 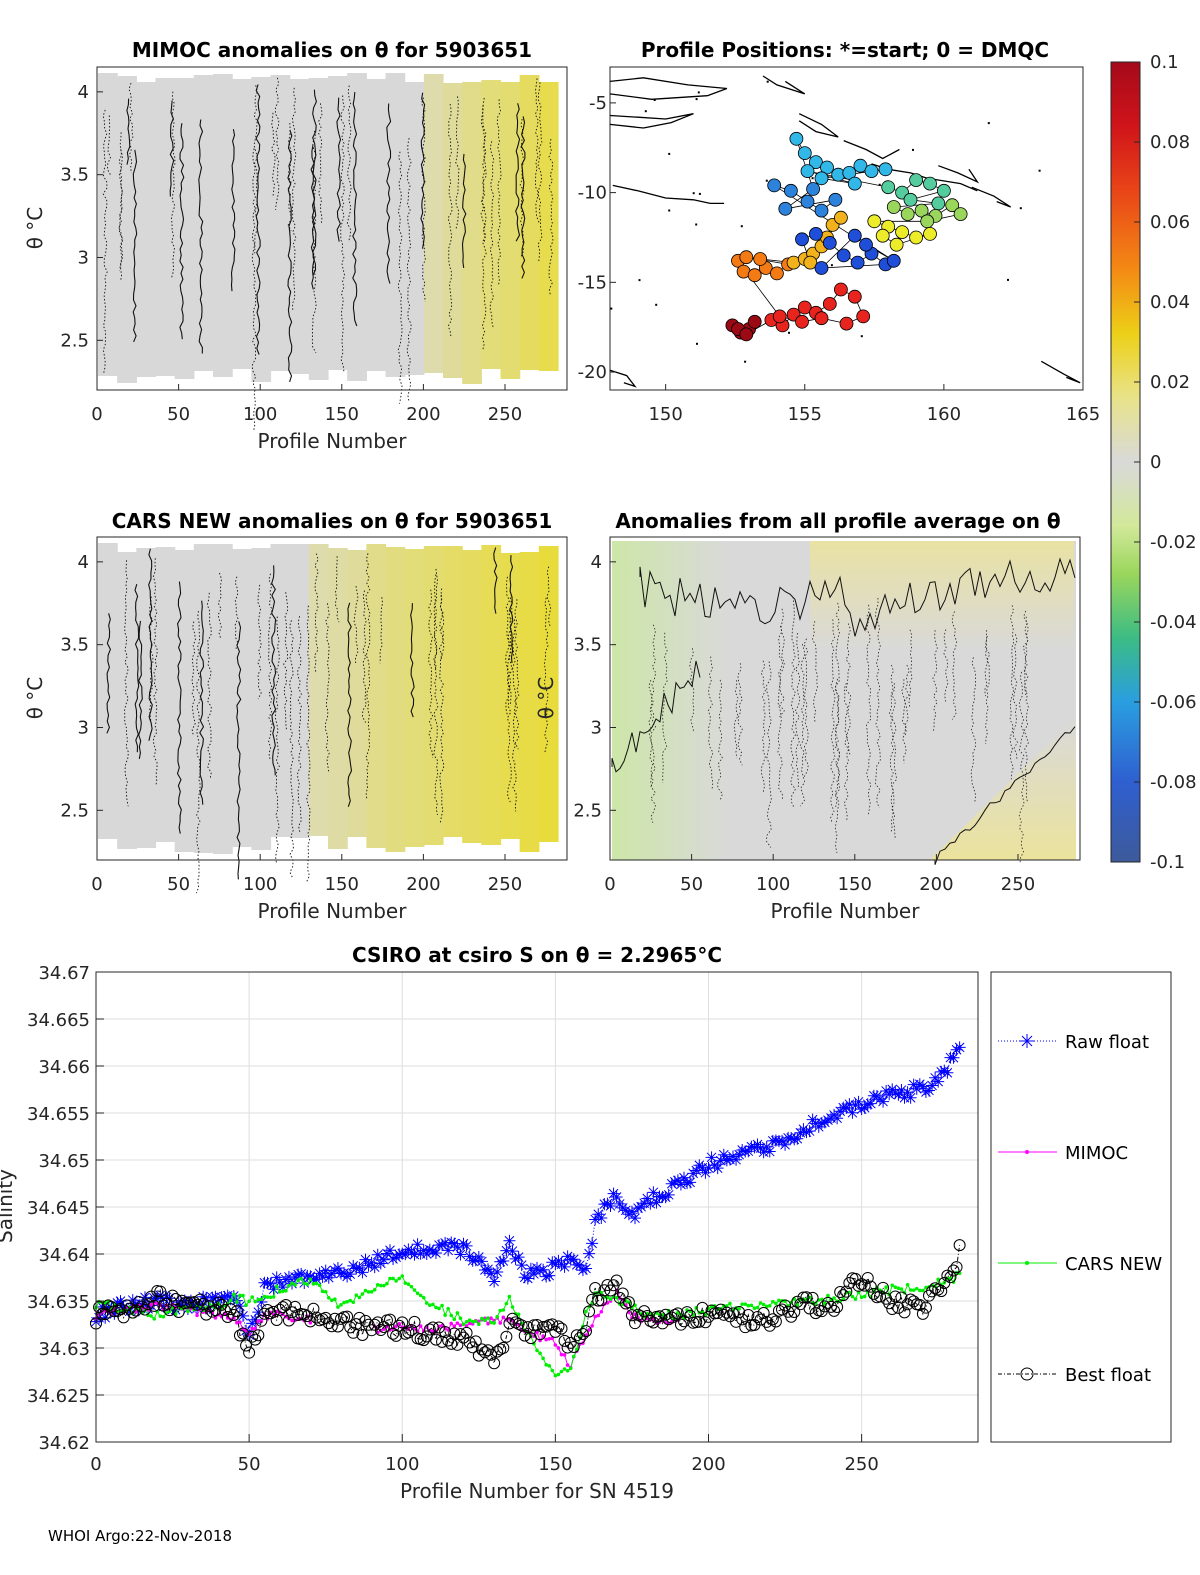 I want to click on map-profile-track, so click(x=846, y=236).